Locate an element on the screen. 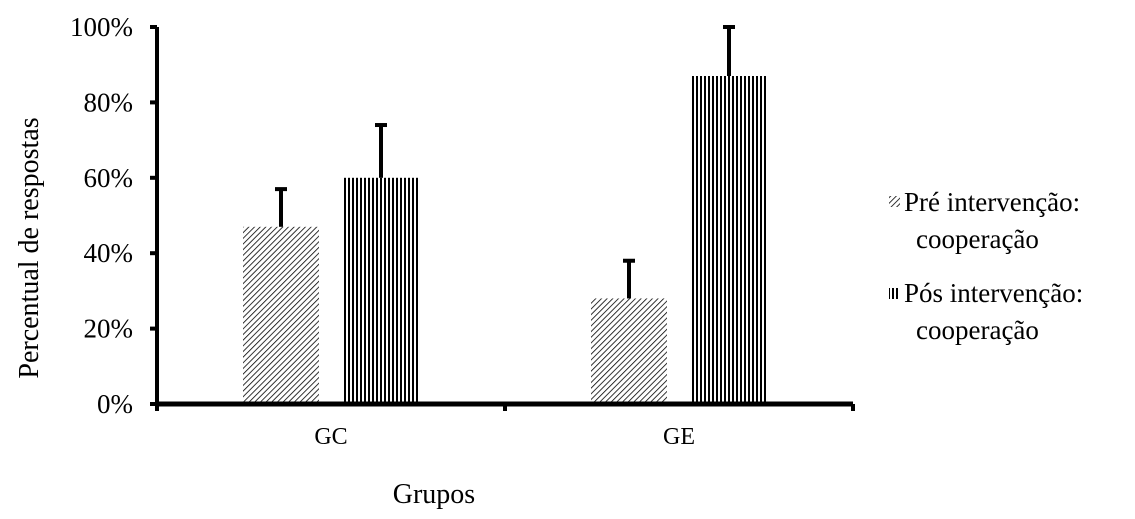 The width and height of the screenshot is (1135, 519). legend-swatch-pre is located at coordinates (894, 201).